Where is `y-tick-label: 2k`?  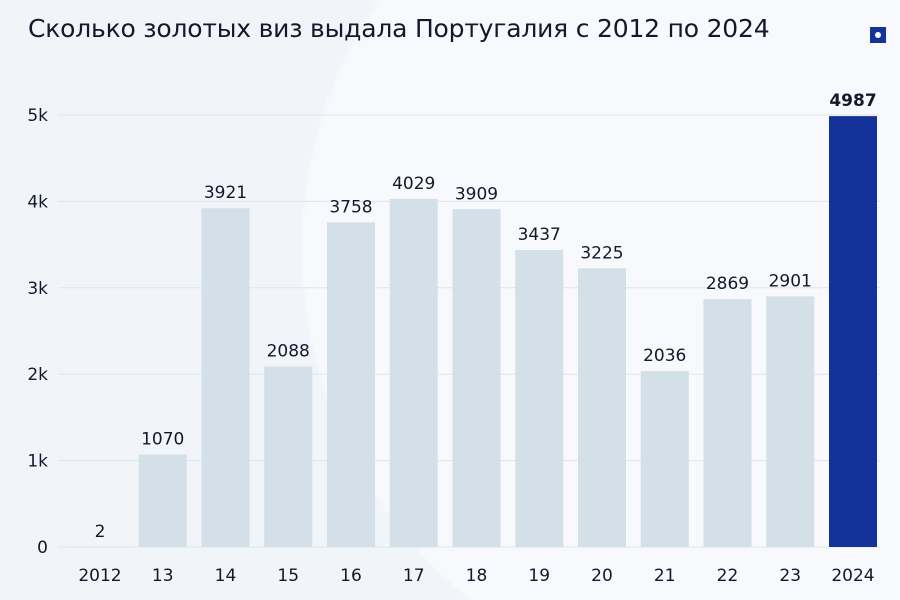
y-tick-label: 2k is located at coordinates (37, 375).